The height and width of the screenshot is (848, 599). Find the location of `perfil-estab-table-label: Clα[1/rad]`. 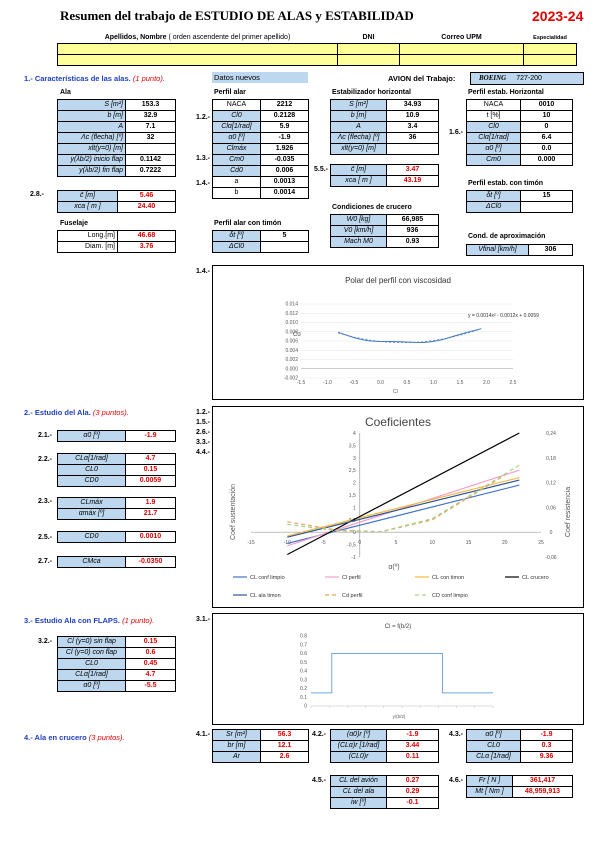

perfil-estab-table-label: Clα[1/rad] is located at coordinates (493, 138).